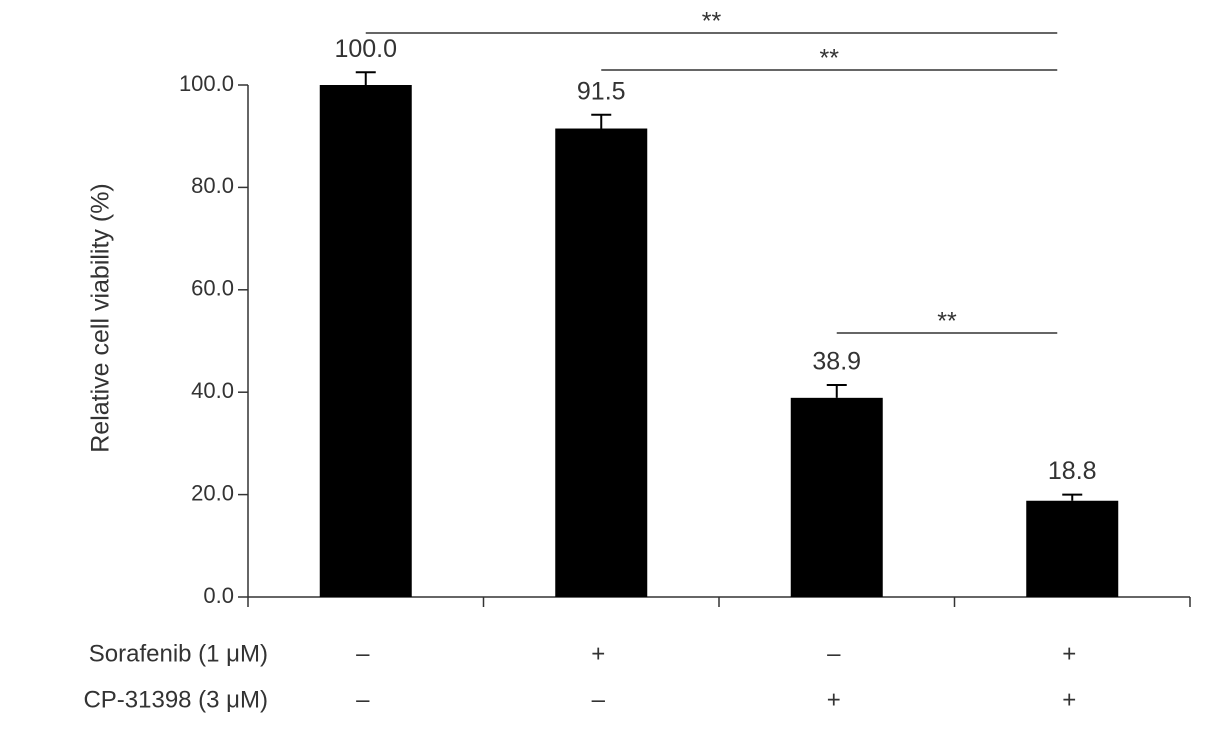  Describe the element at coordinates (836, 362) in the screenshot. I see `value-label: 38.9` at that location.